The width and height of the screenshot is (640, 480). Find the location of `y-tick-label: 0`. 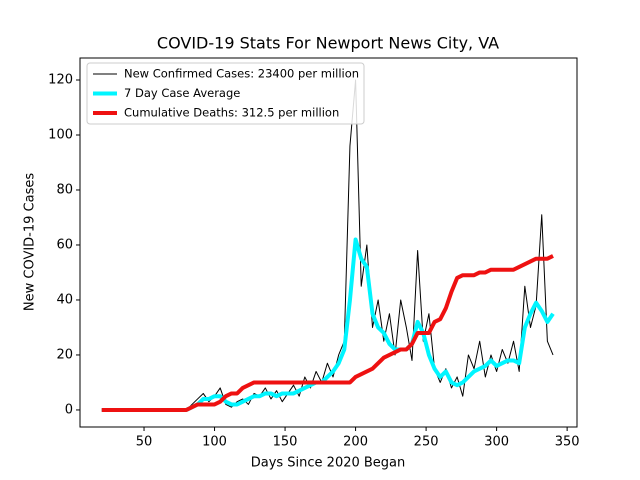

y-tick-label: 0 is located at coordinates (69, 409).